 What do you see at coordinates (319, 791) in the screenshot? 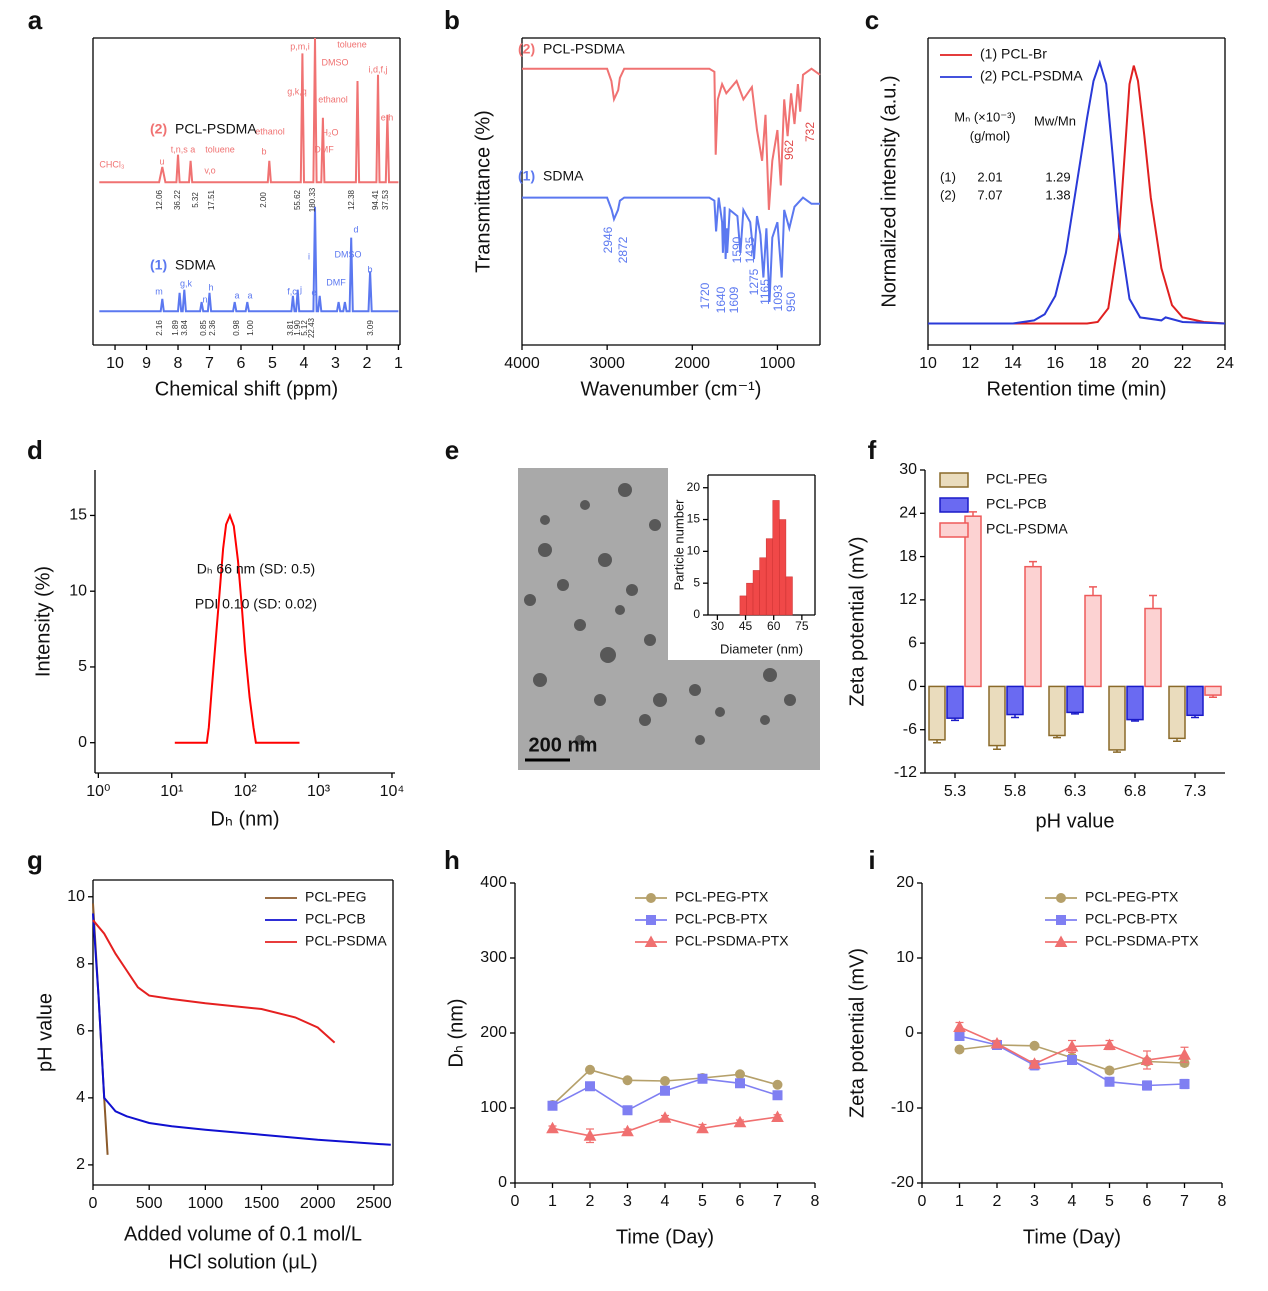
I see `x-tick-label: 10³` at bounding box center [319, 791].